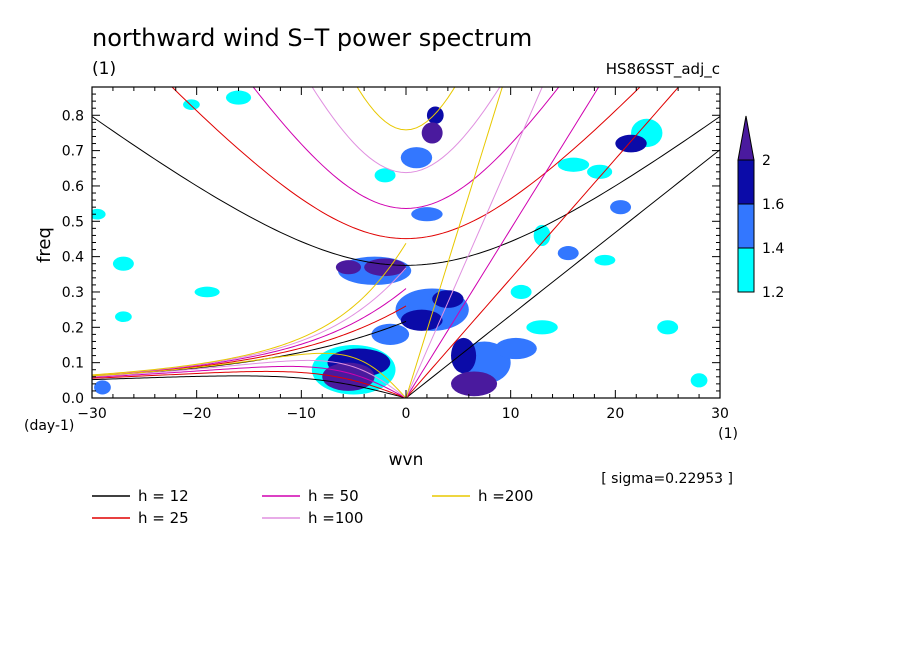 This screenshot has height=654, width=904. Describe the element at coordinates (773, 293) in the screenshot. I see `colorbar-label: 1.2` at that location.